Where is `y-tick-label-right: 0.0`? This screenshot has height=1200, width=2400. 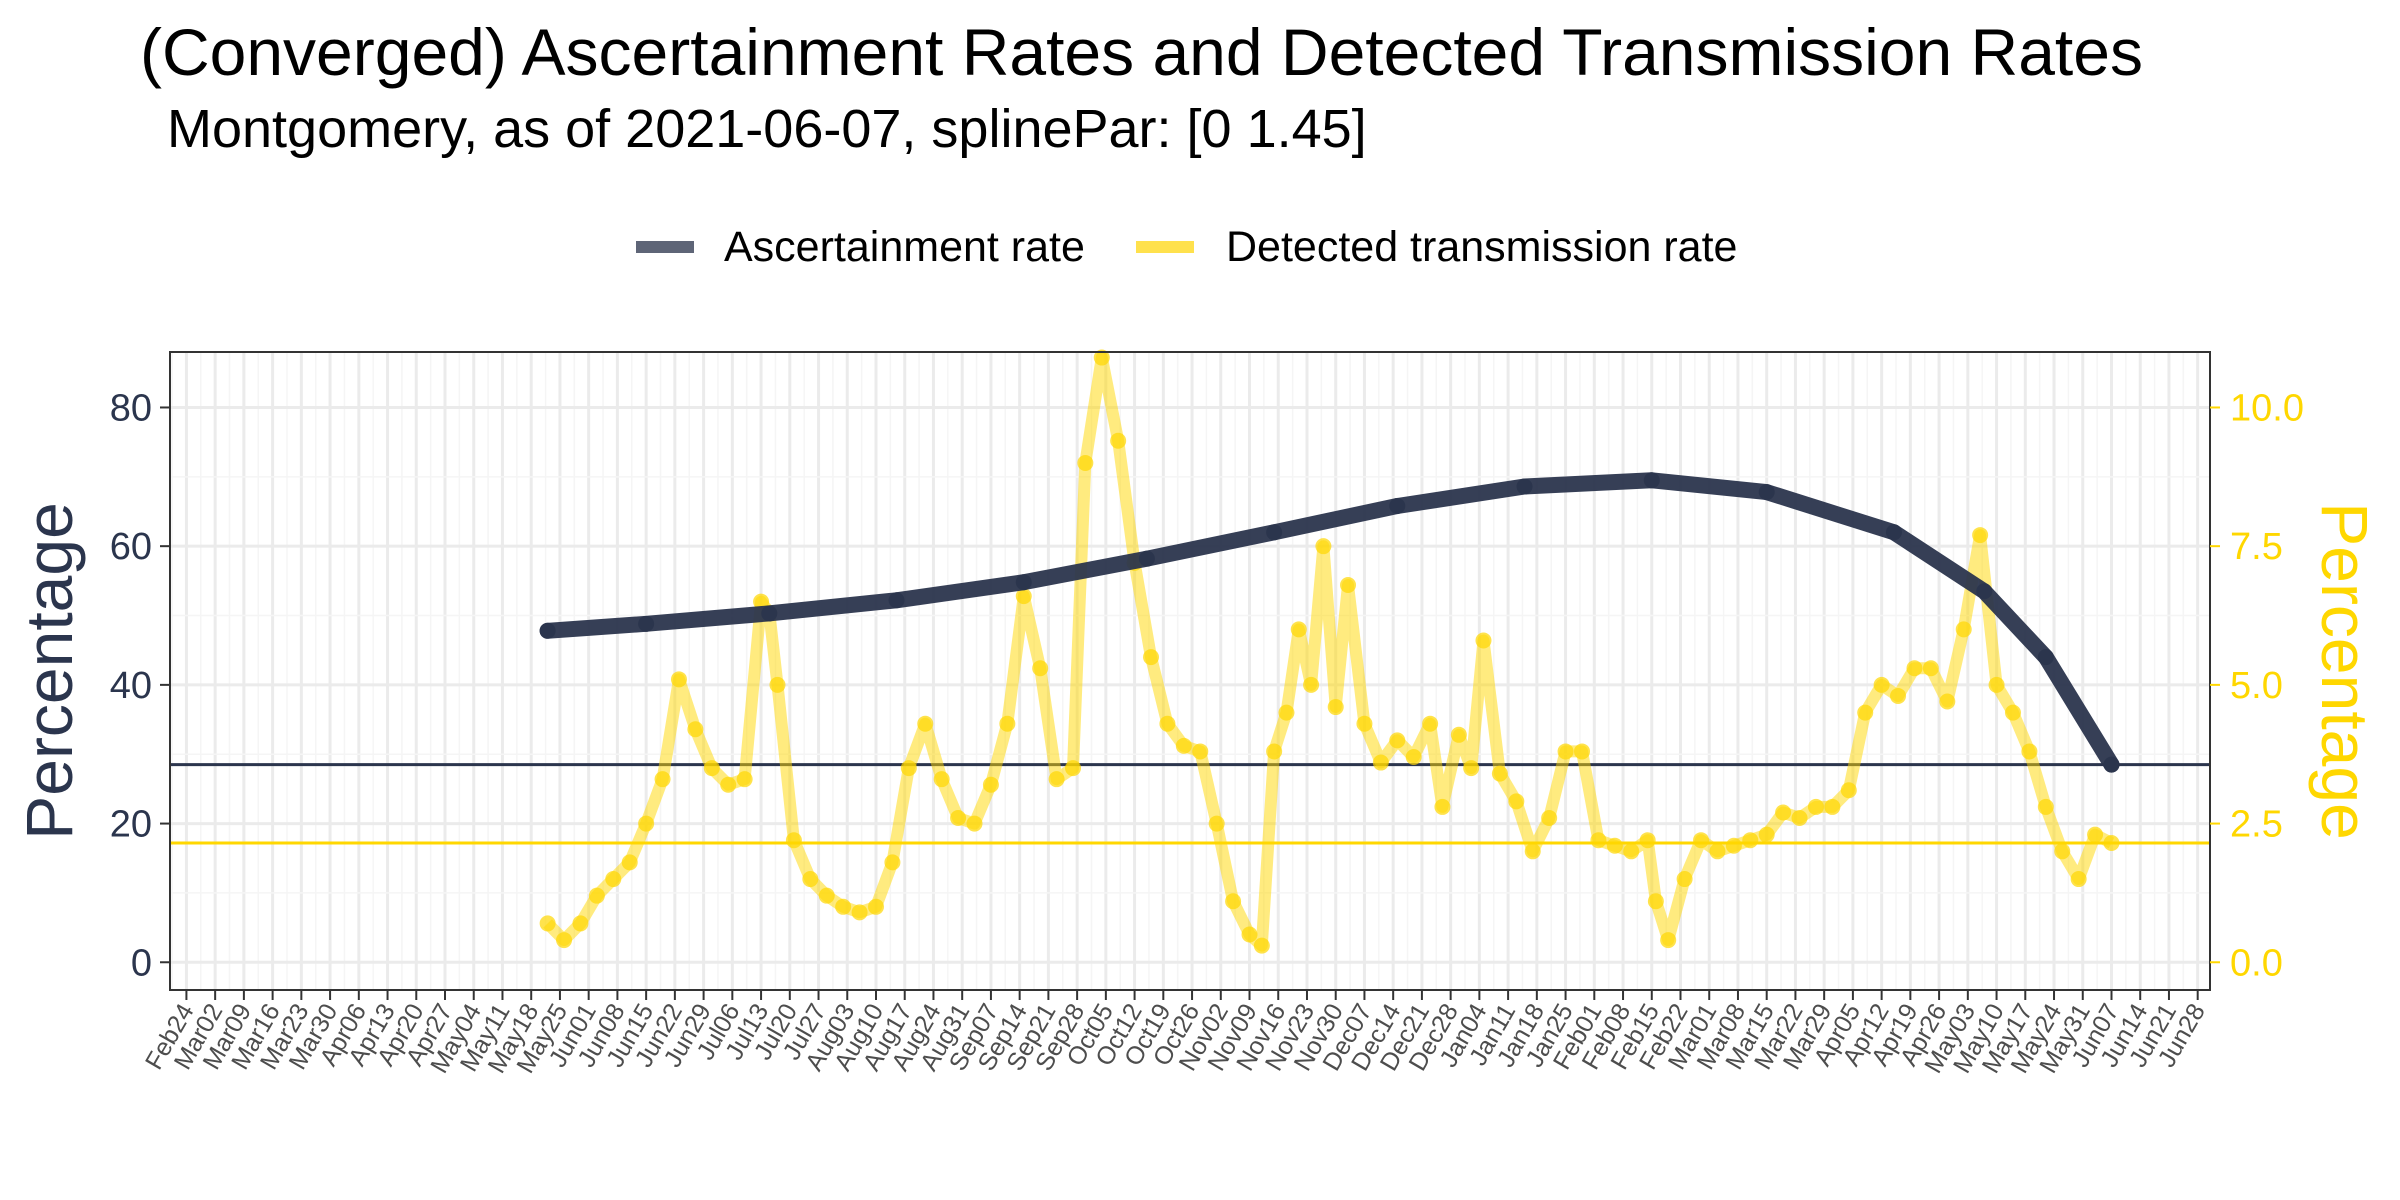
y-tick-label-right: 0.0 is located at coordinates (2256, 963).